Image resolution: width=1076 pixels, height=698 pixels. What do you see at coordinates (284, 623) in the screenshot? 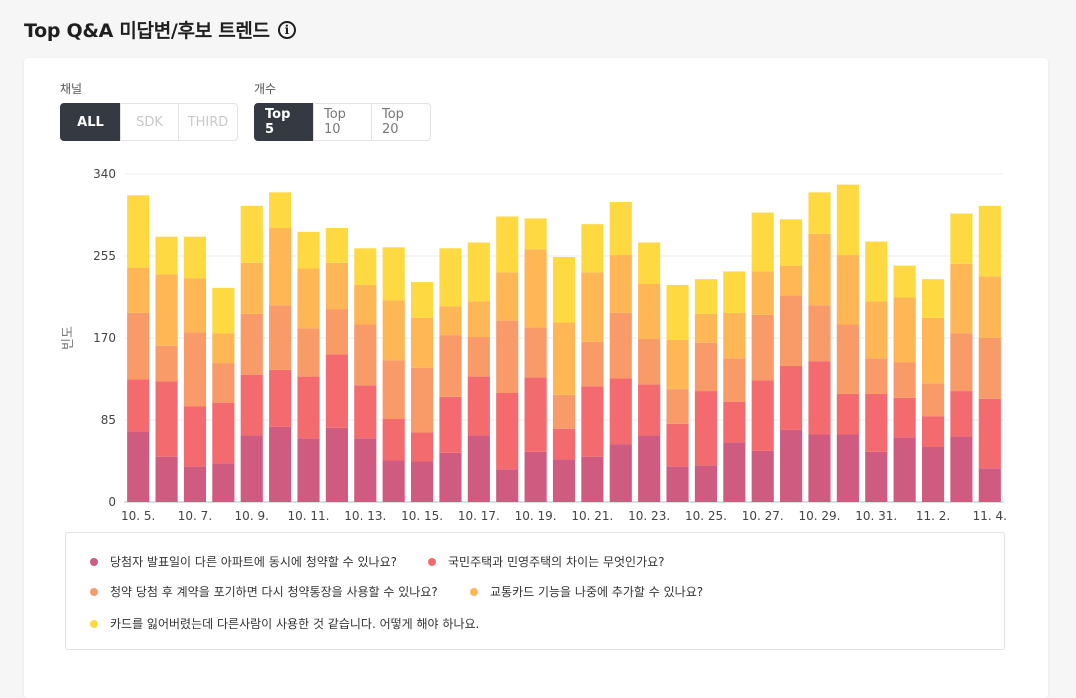
I see `legend-item: 카드를 잃어버렸는데 다른사람이 사용한 것 같습니다. 어떻게 해야 하나요.` at bounding box center [284, 623].